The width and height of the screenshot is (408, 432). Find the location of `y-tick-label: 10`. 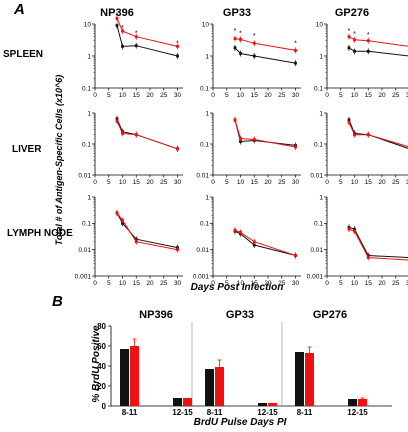

y-tick-label: 10 is located at coordinates (88, 24).